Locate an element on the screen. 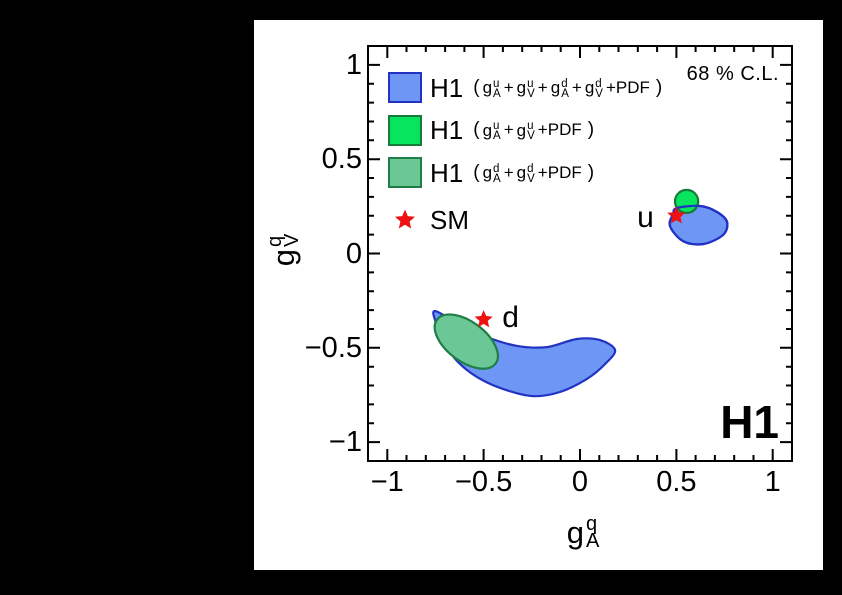 The height and width of the screenshot is (595, 842). x-tick-label--1: −1 is located at coordinates (387, 482).